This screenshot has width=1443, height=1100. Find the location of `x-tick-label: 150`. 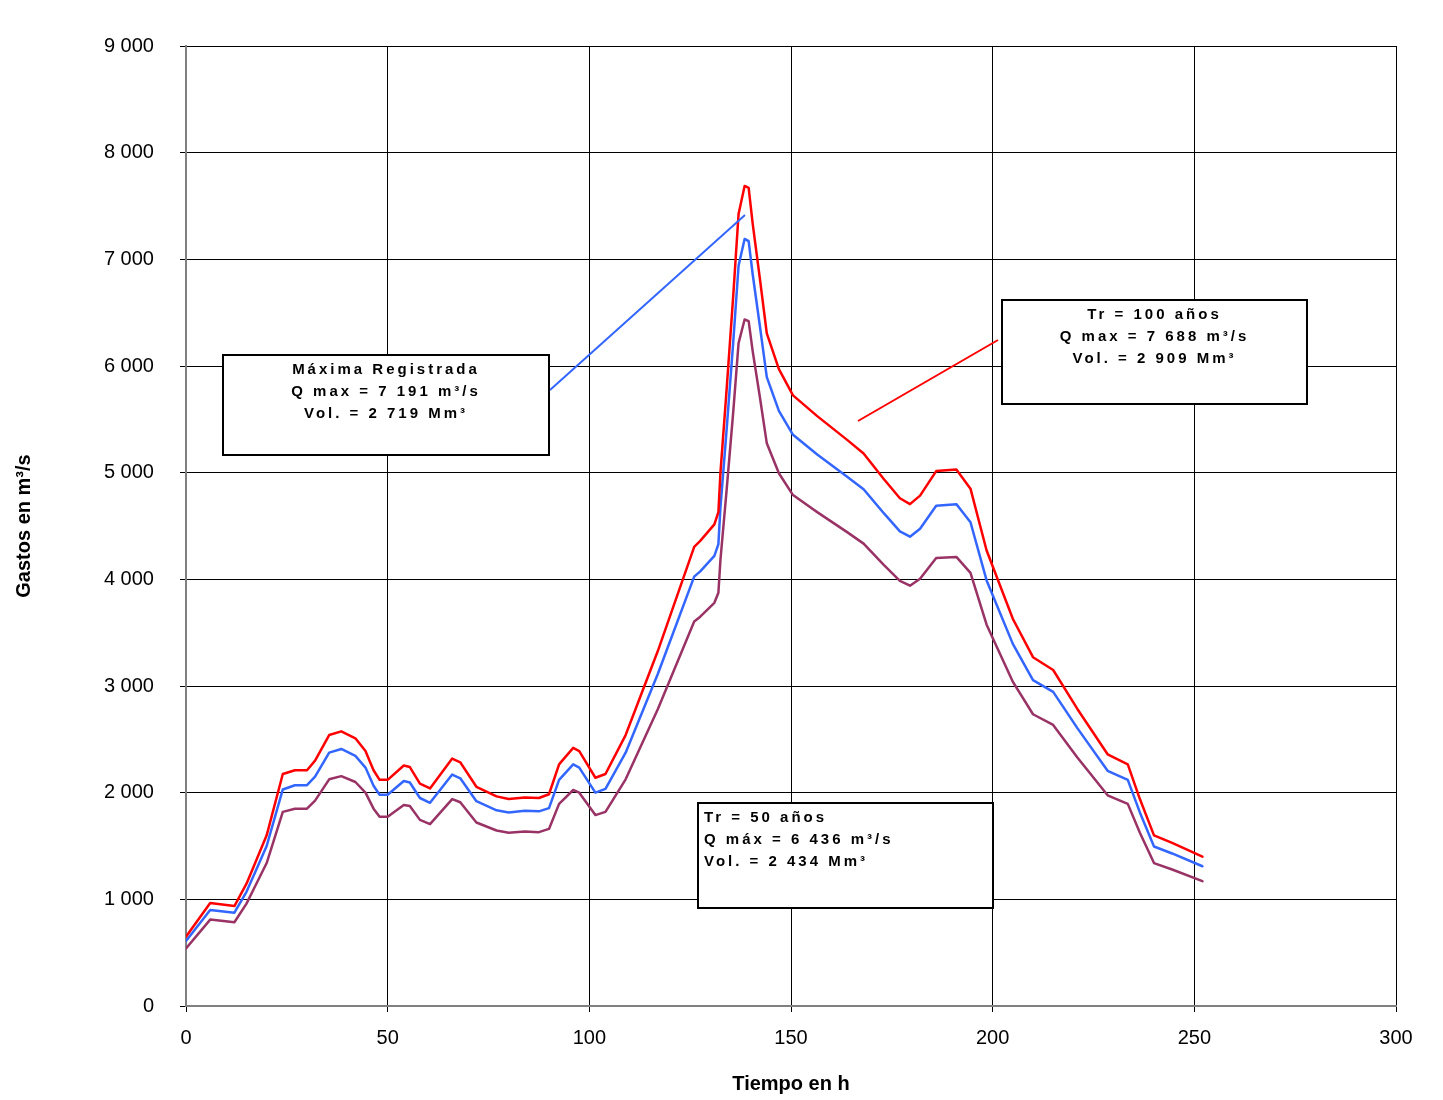

x-tick-label: 150 is located at coordinates (791, 1036).